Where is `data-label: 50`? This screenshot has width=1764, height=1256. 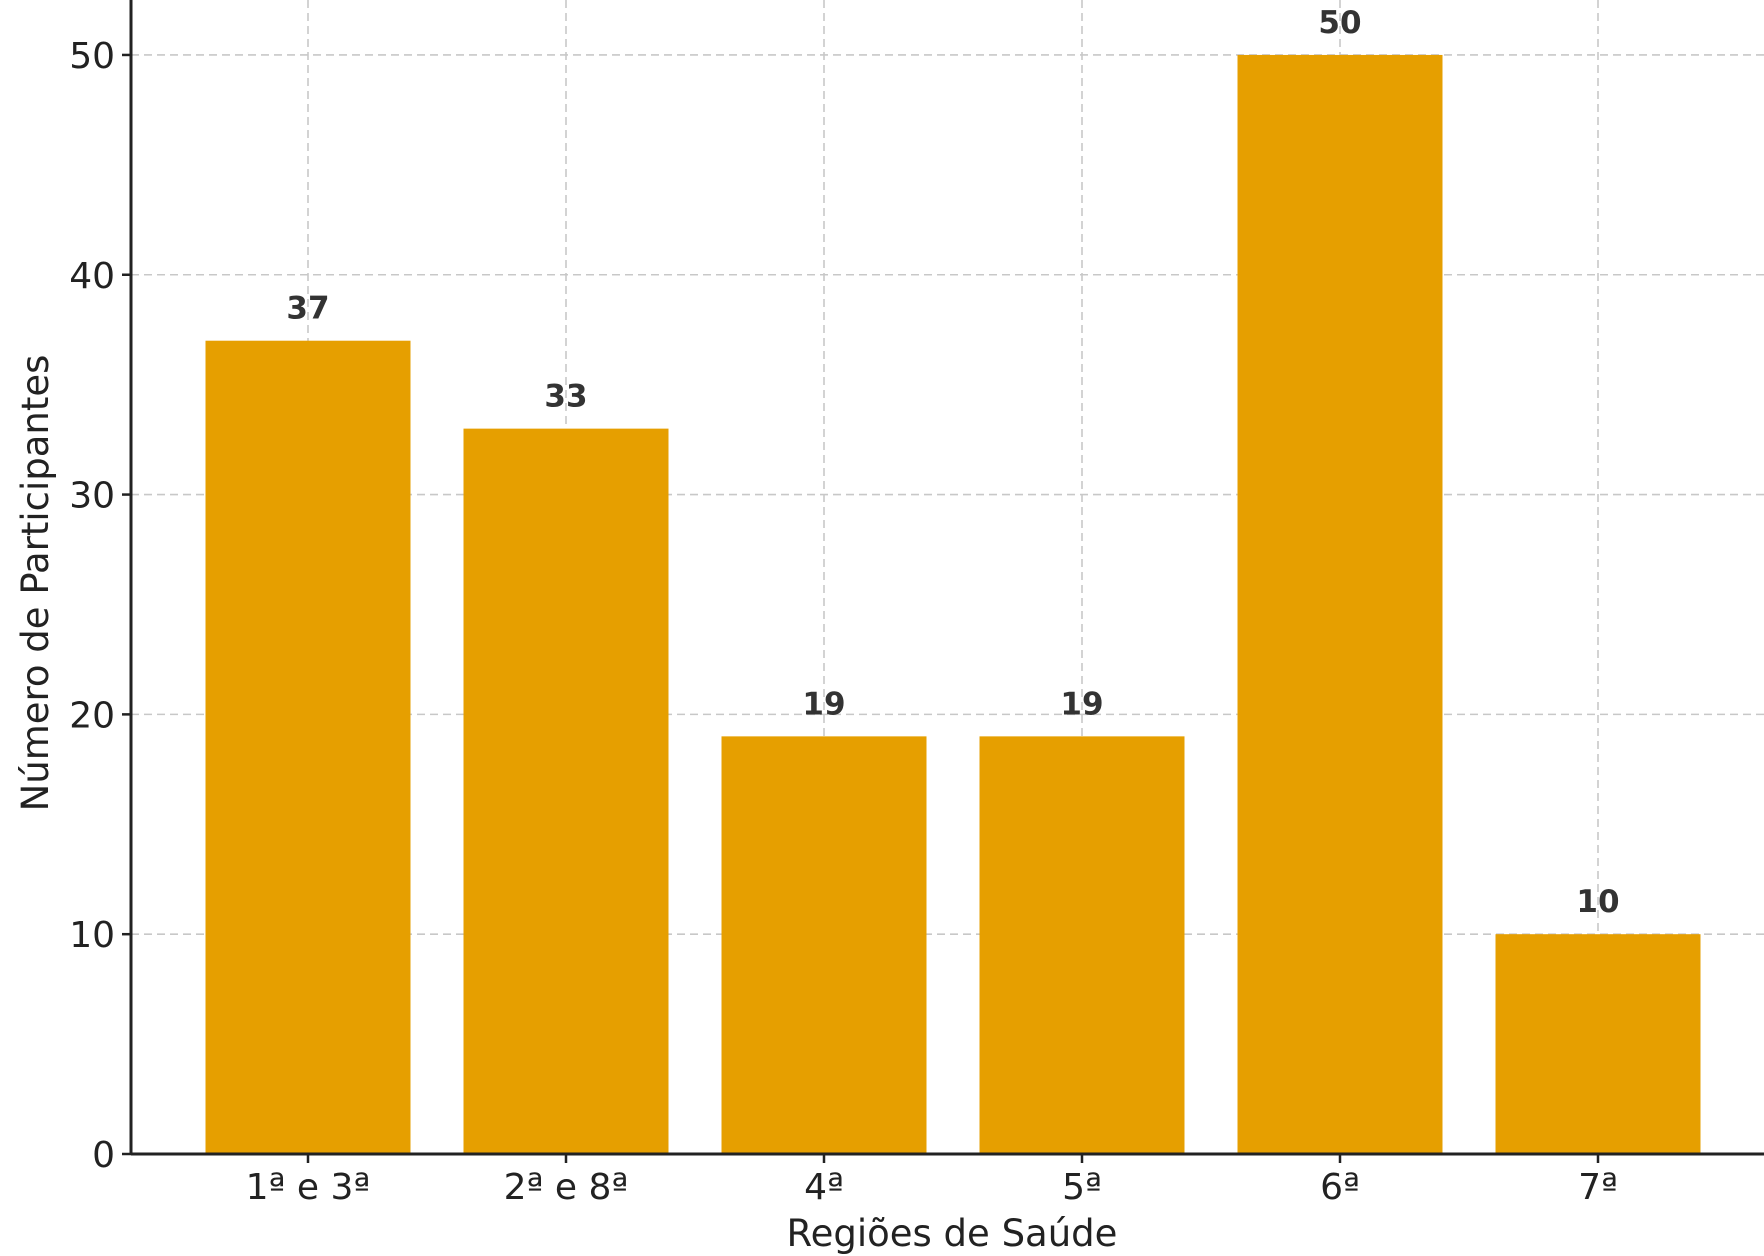
data-label: 50 is located at coordinates (1339, 23).